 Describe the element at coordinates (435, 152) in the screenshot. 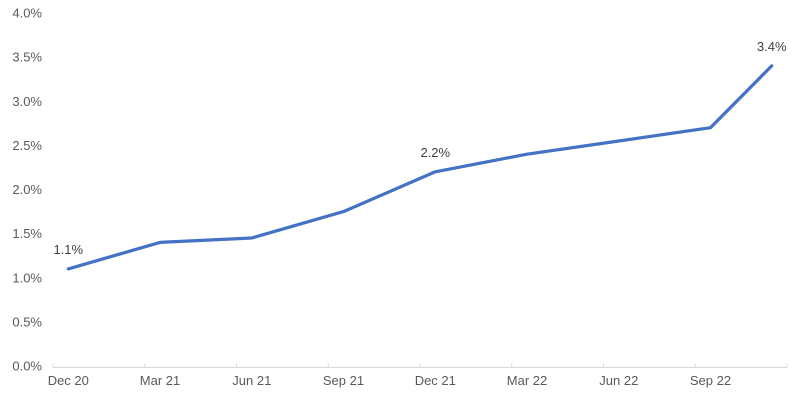

I see `data-label: 2.2%` at that location.